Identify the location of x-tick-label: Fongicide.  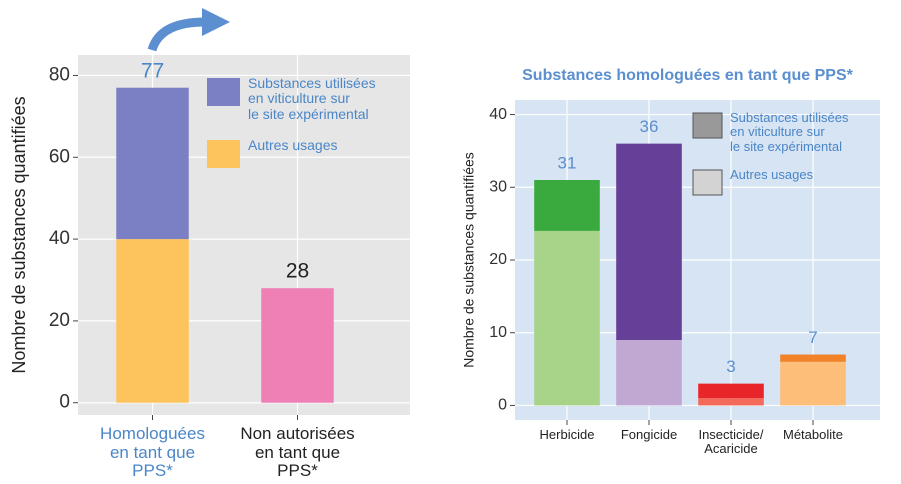
(649, 434).